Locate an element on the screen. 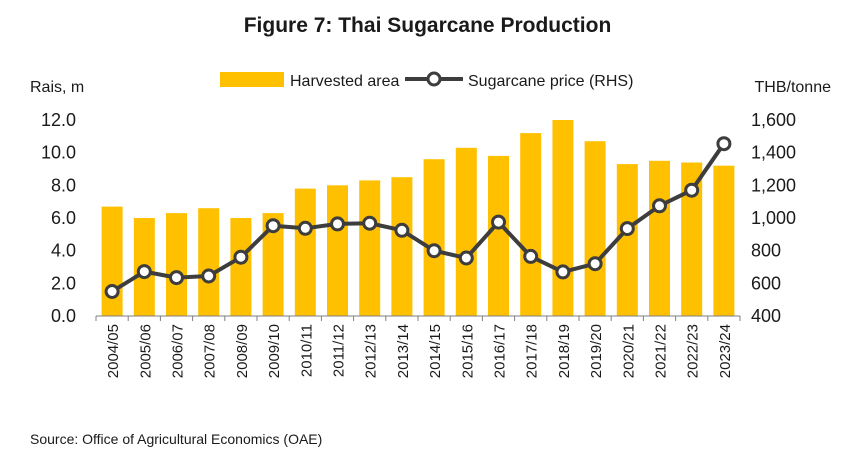  price-point-2023/24 is located at coordinates (724, 144).